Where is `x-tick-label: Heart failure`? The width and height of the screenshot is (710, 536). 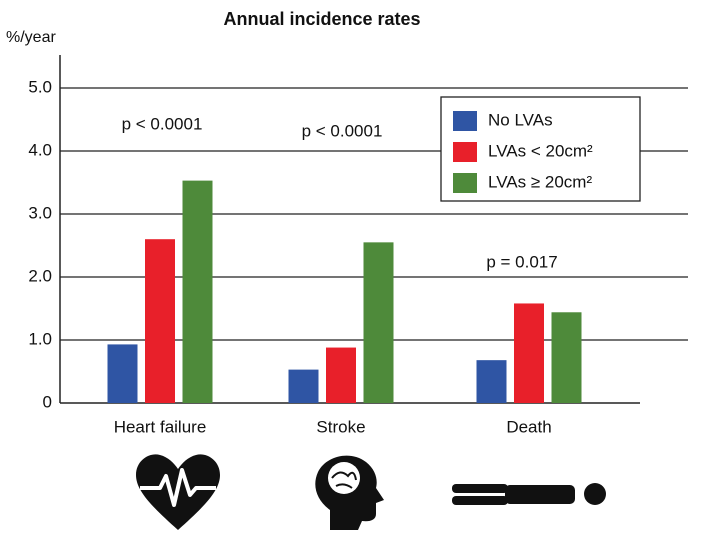
x-tick-label: Heart failure is located at coordinates (160, 426).